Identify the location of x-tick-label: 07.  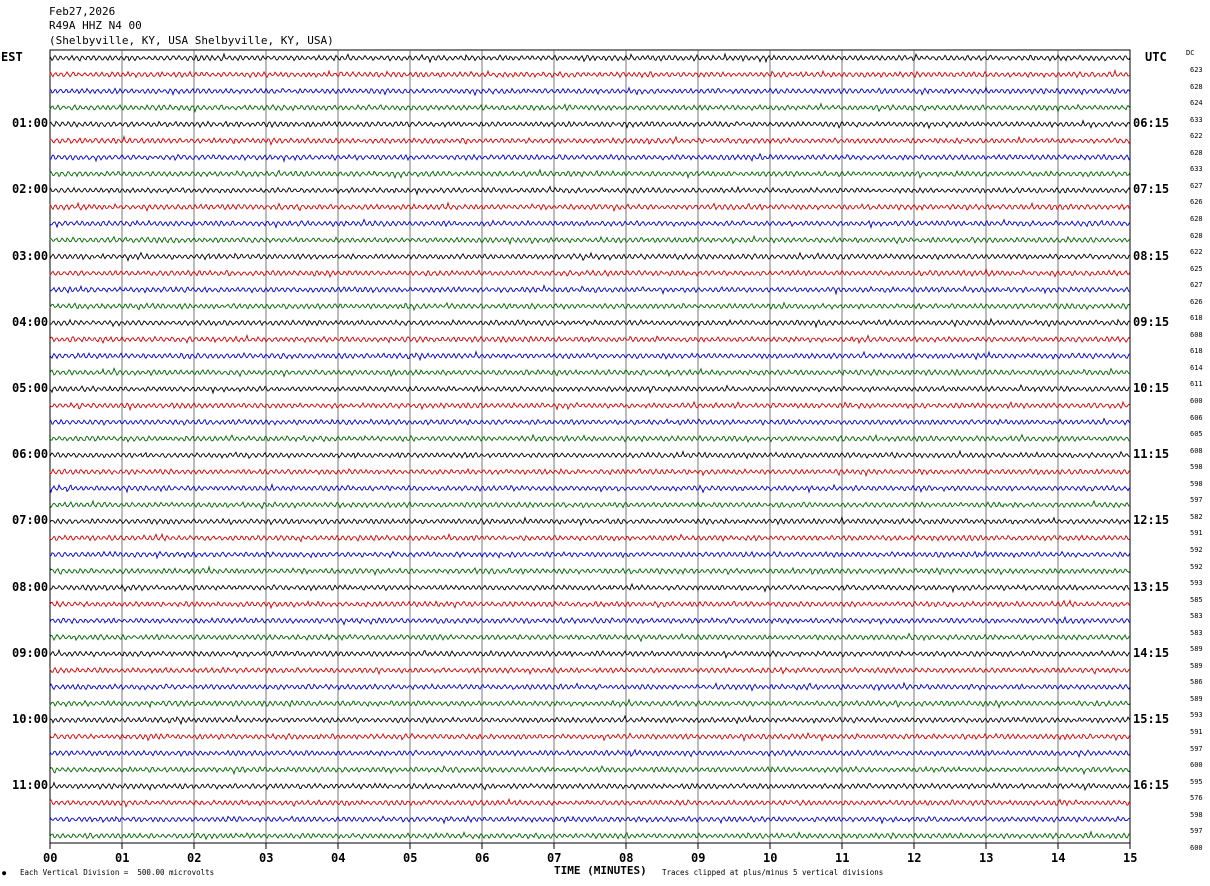
(554, 858).